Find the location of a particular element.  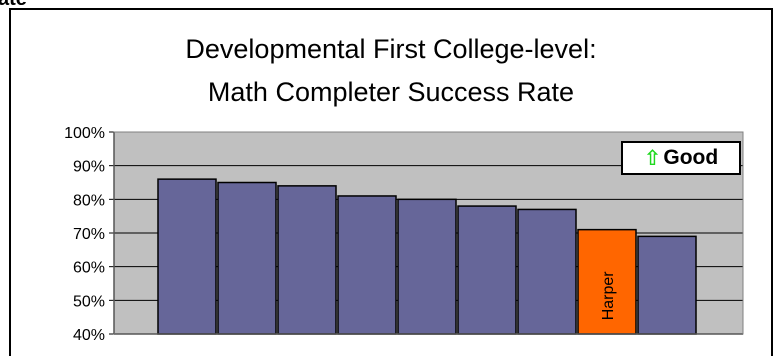

chart-title-line-1: Developmental First College-level: is located at coordinates (391, 49).